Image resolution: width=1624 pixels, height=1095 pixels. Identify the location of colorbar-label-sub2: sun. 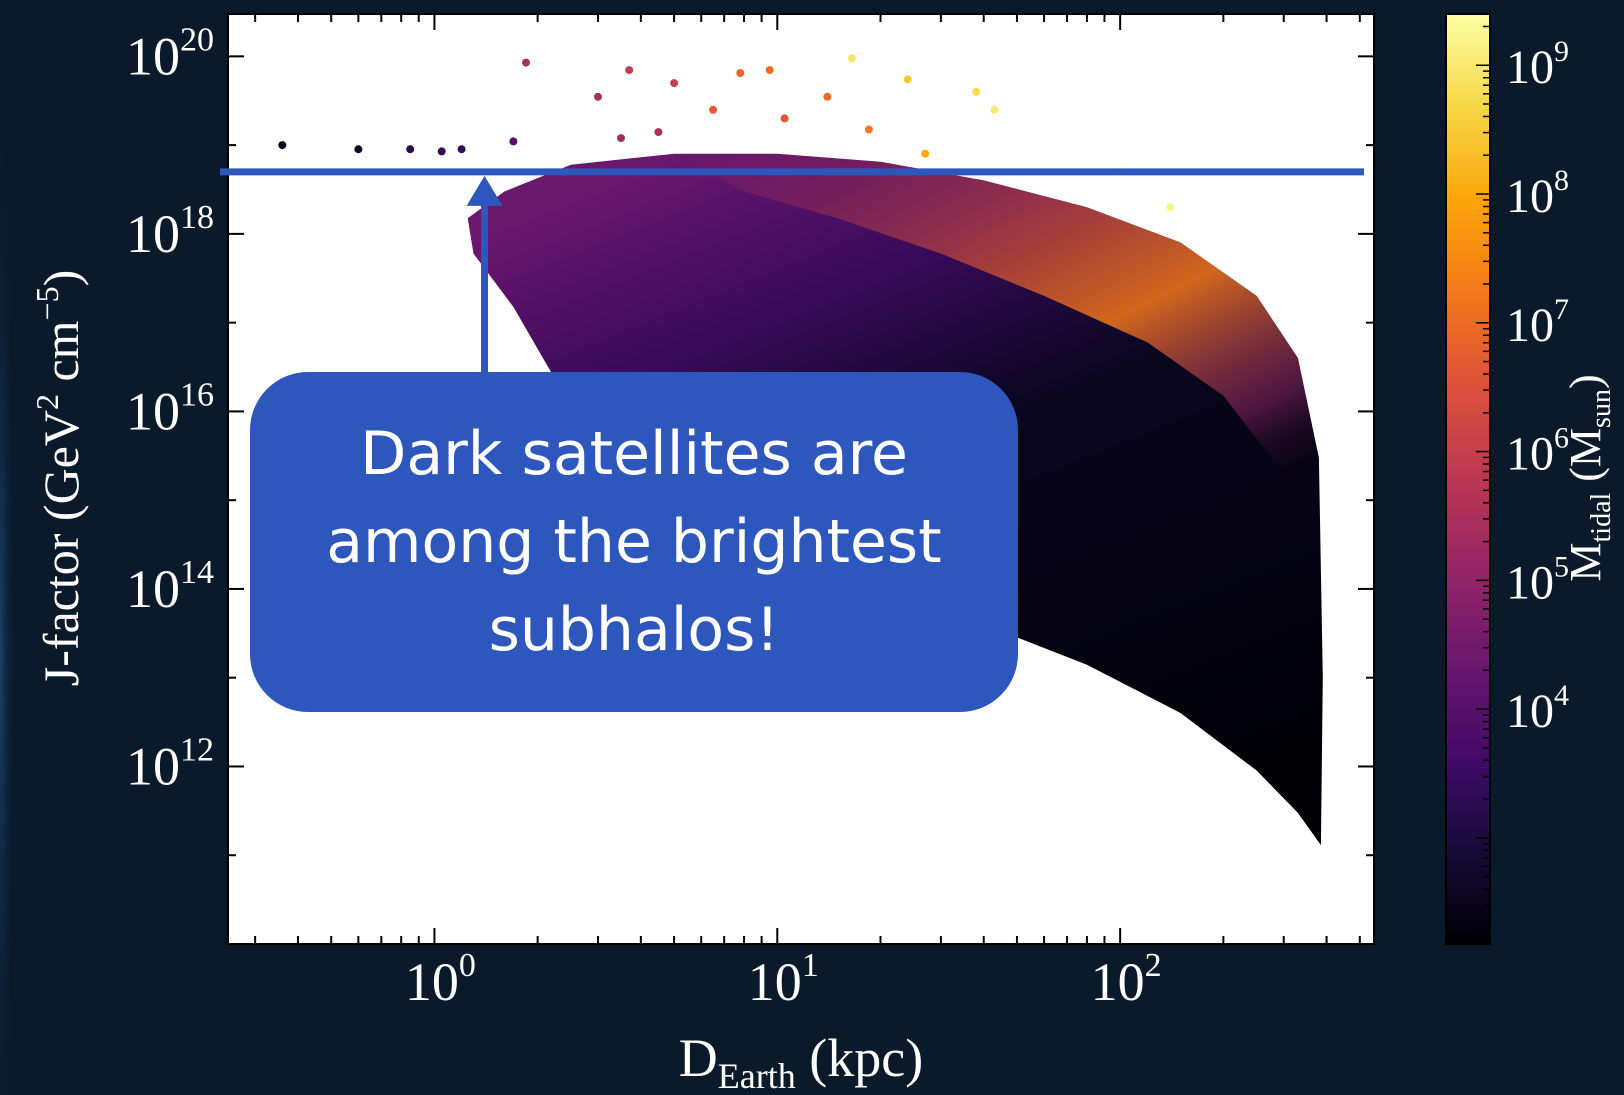
(1601, 408).